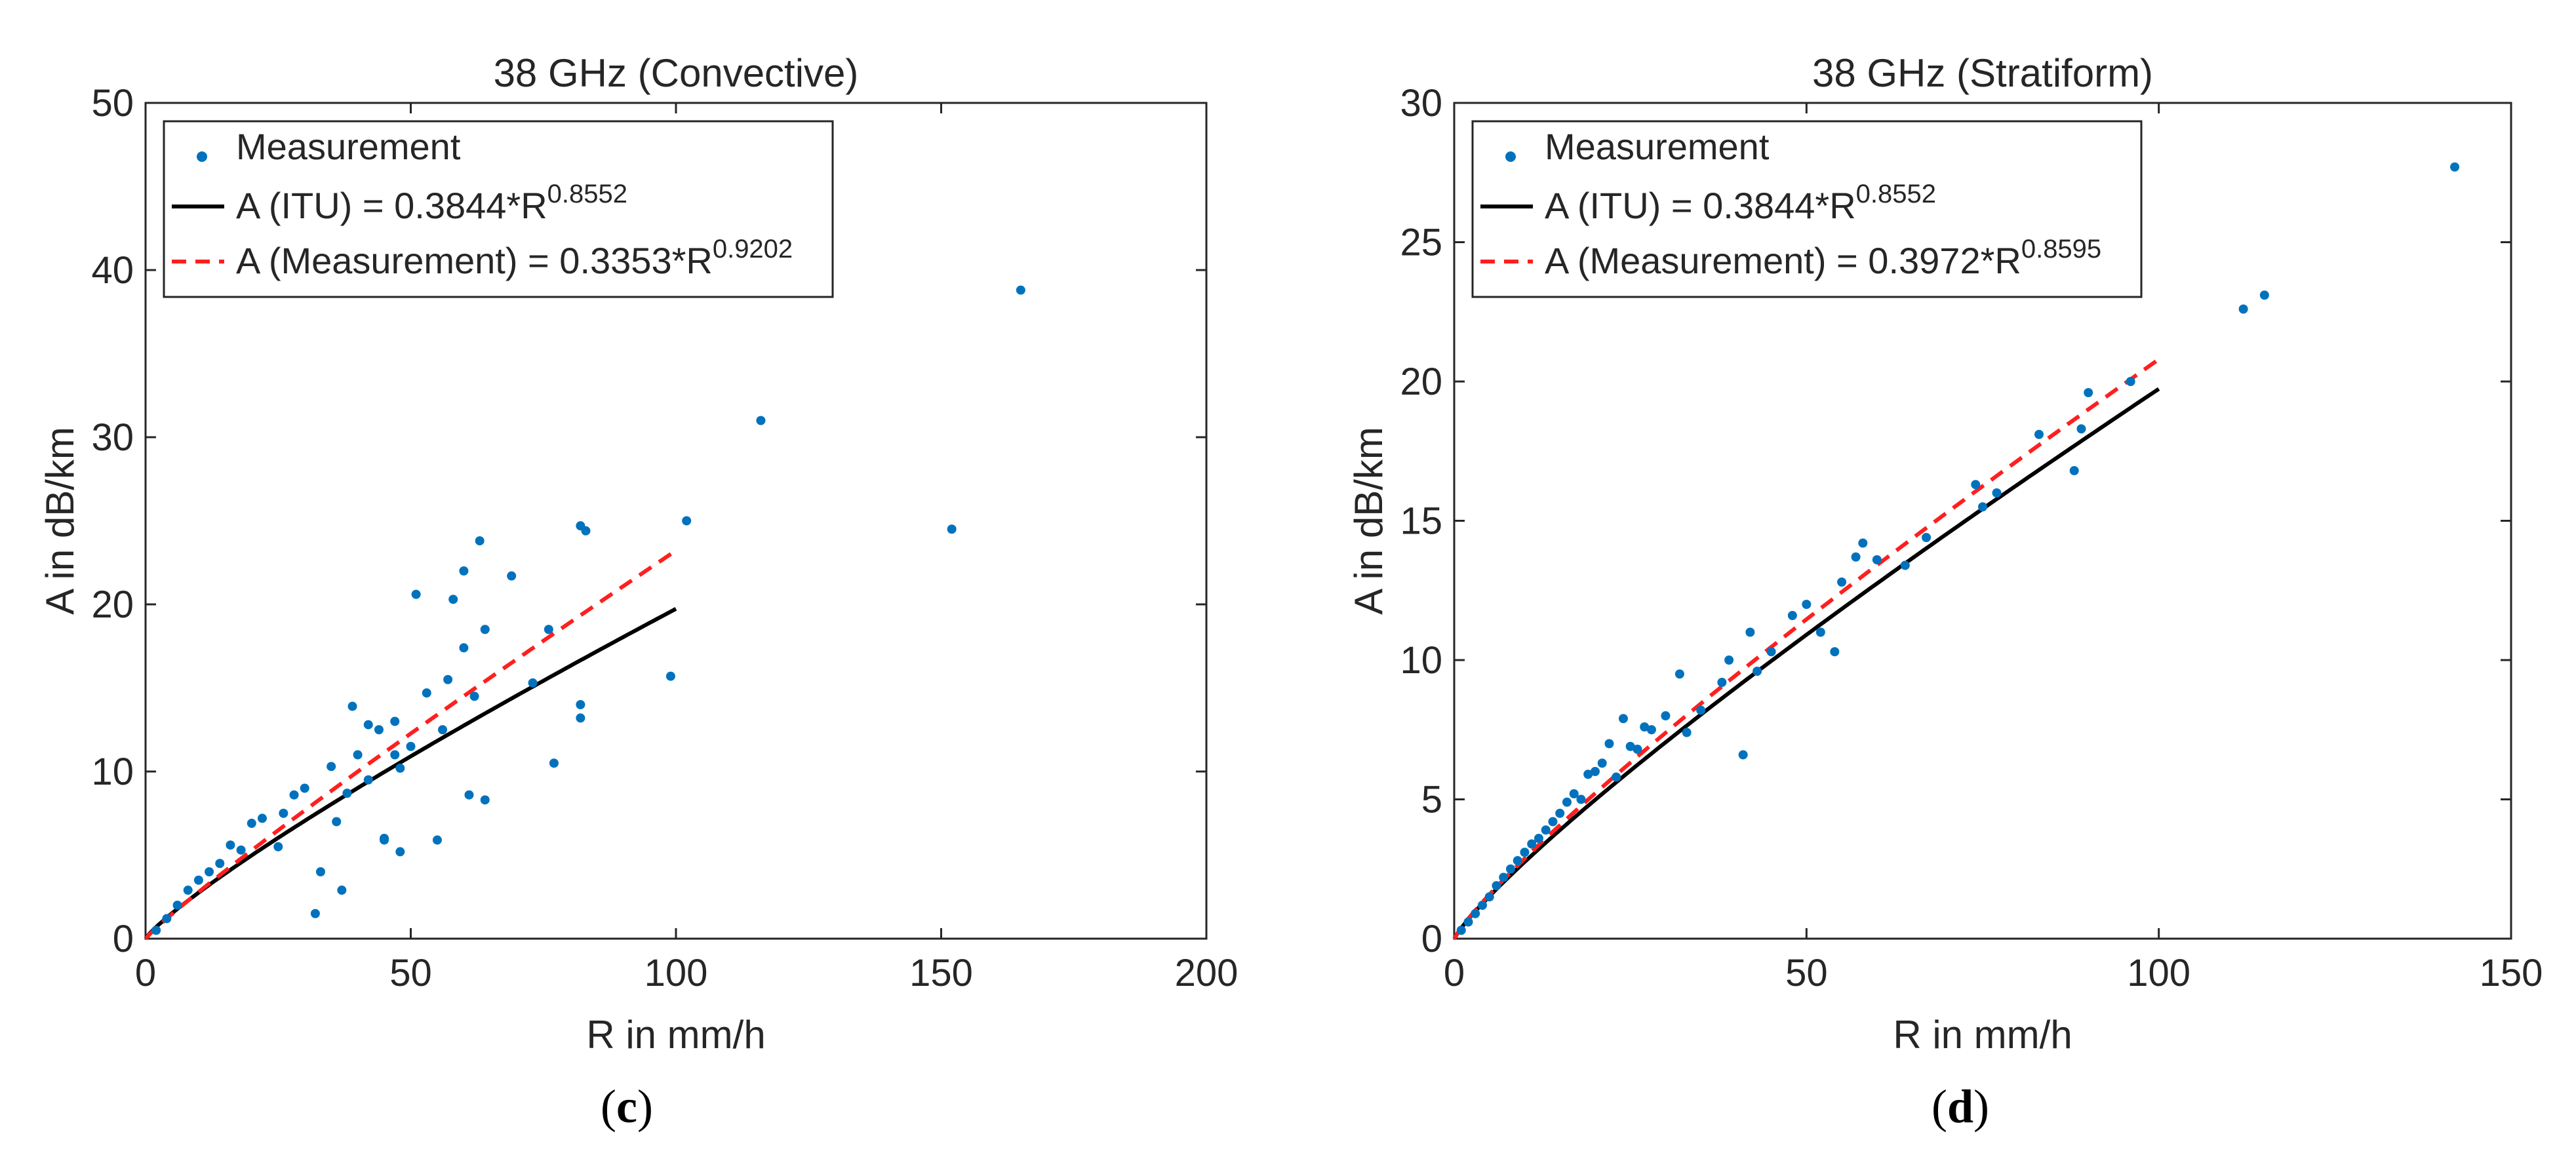 Image resolution: width=2576 pixels, height=1153 pixels. What do you see at coordinates (1206, 973) in the screenshot?
I see `x-tick-label: 200` at bounding box center [1206, 973].